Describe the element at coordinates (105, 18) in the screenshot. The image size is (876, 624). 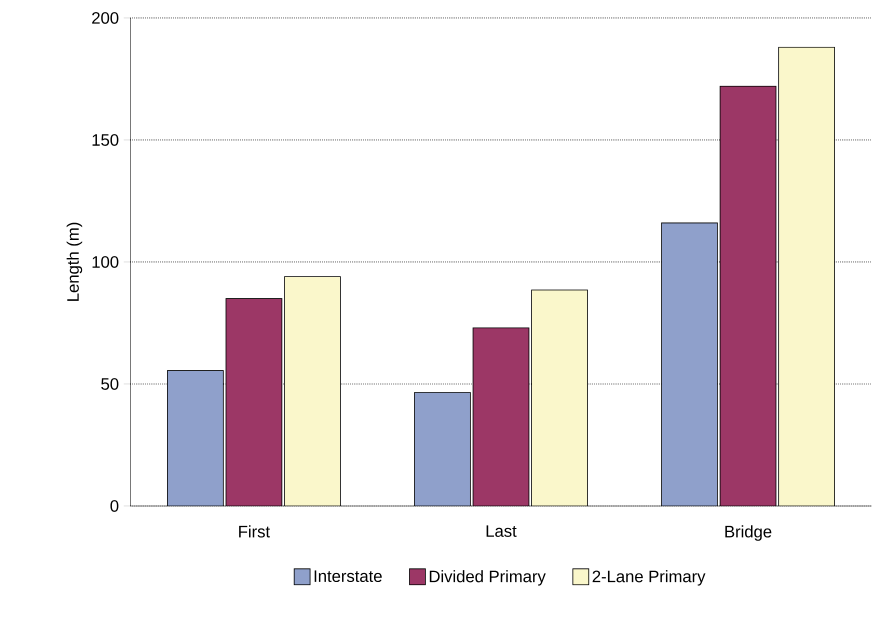
I see `y-tick-label: 200` at that location.